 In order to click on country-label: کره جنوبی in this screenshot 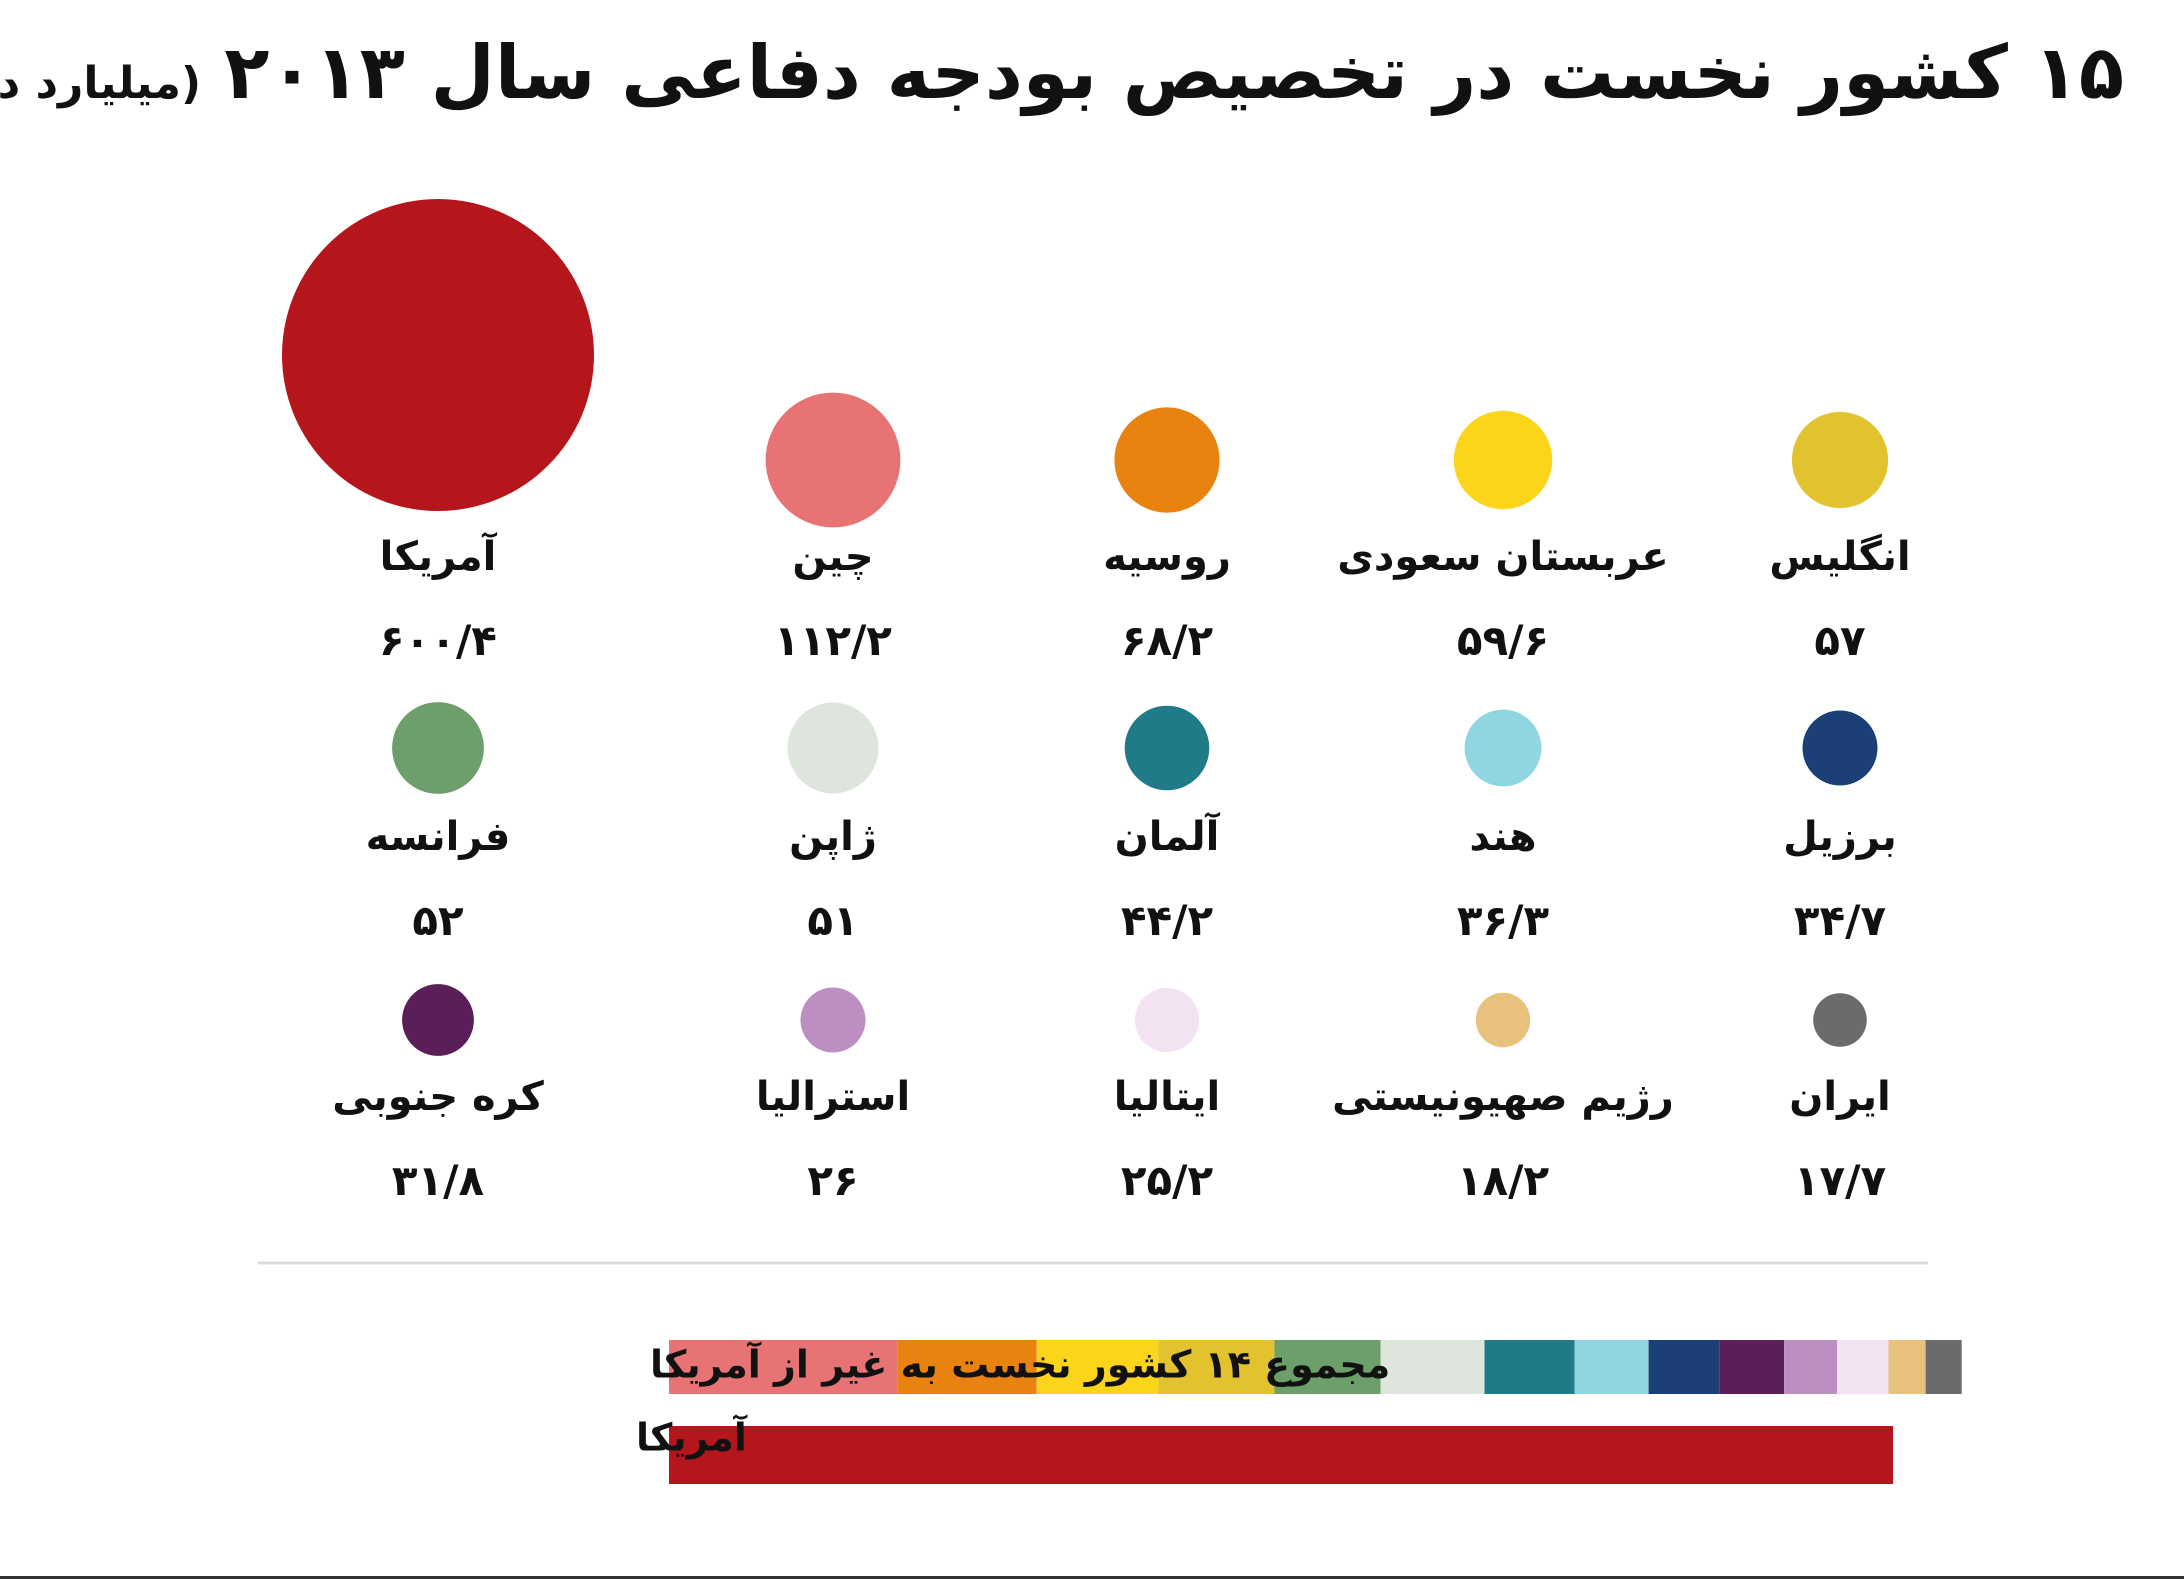, I will do `click(438, 1097)`.